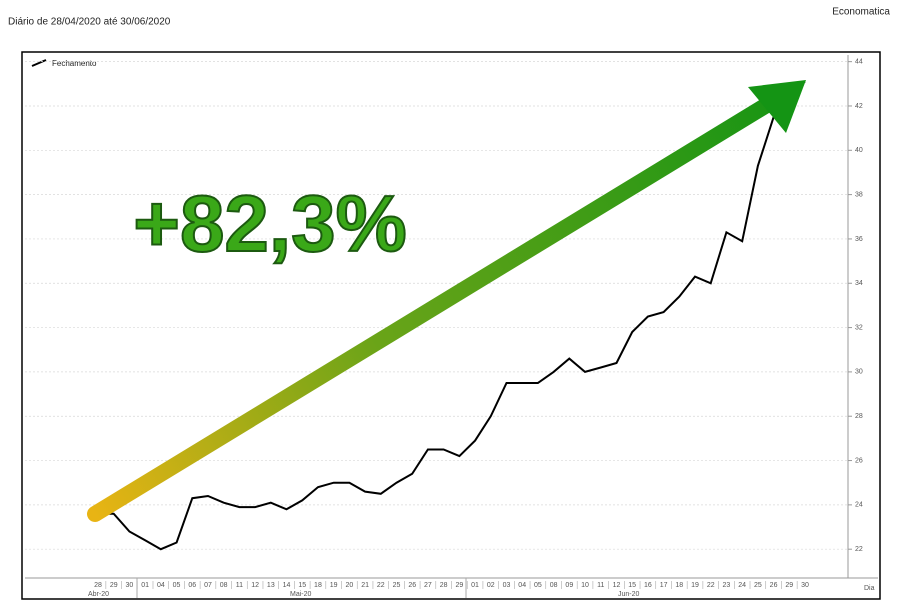 This screenshot has width=900, height=613. What do you see at coordinates (629, 594) in the screenshot?
I see `month-label: Jun-20` at bounding box center [629, 594].